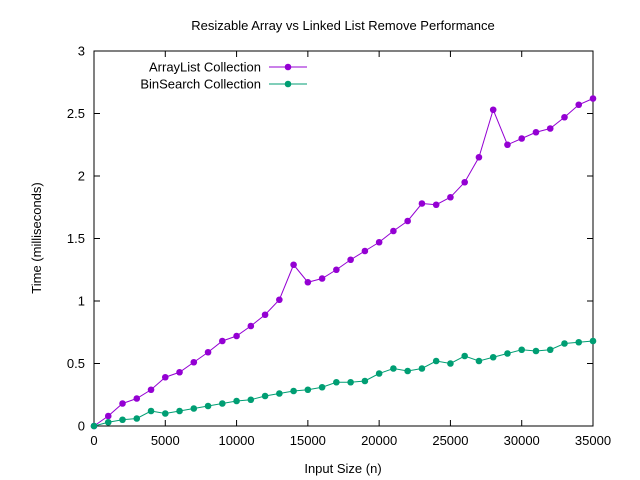  I want to click on y-tick-label: 0, so click(81, 426).